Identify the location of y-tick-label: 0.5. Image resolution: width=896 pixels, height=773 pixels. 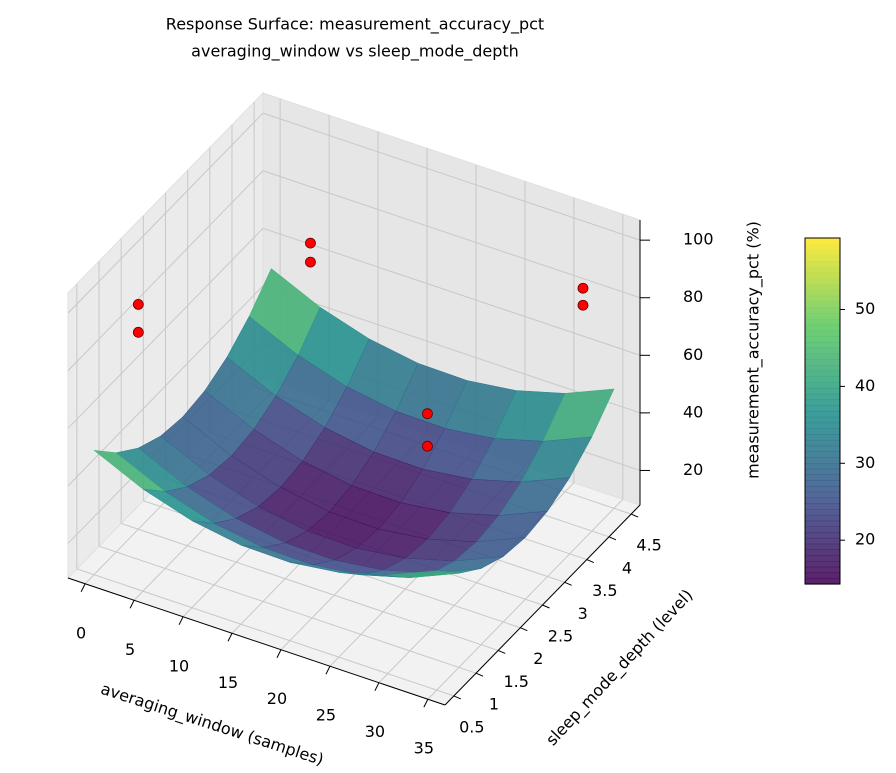
(471, 726).